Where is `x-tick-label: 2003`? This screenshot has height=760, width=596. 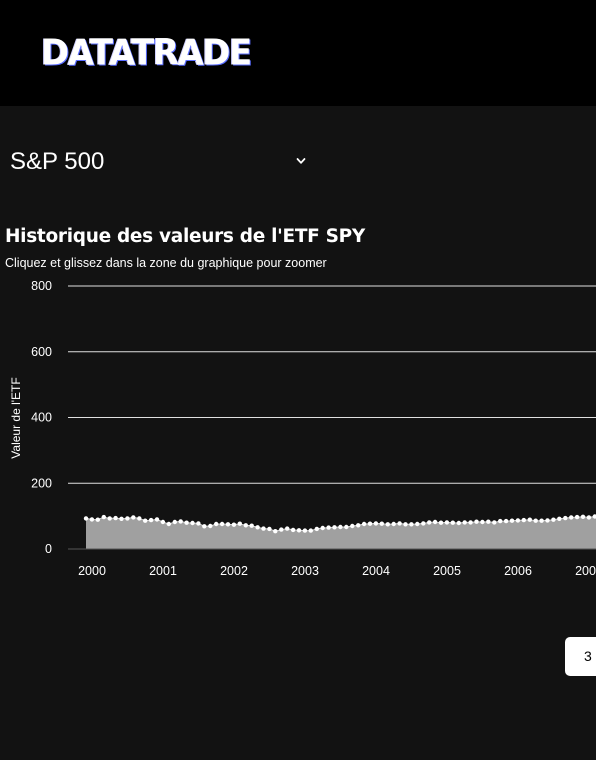 x-tick-label: 2003 is located at coordinates (305, 571).